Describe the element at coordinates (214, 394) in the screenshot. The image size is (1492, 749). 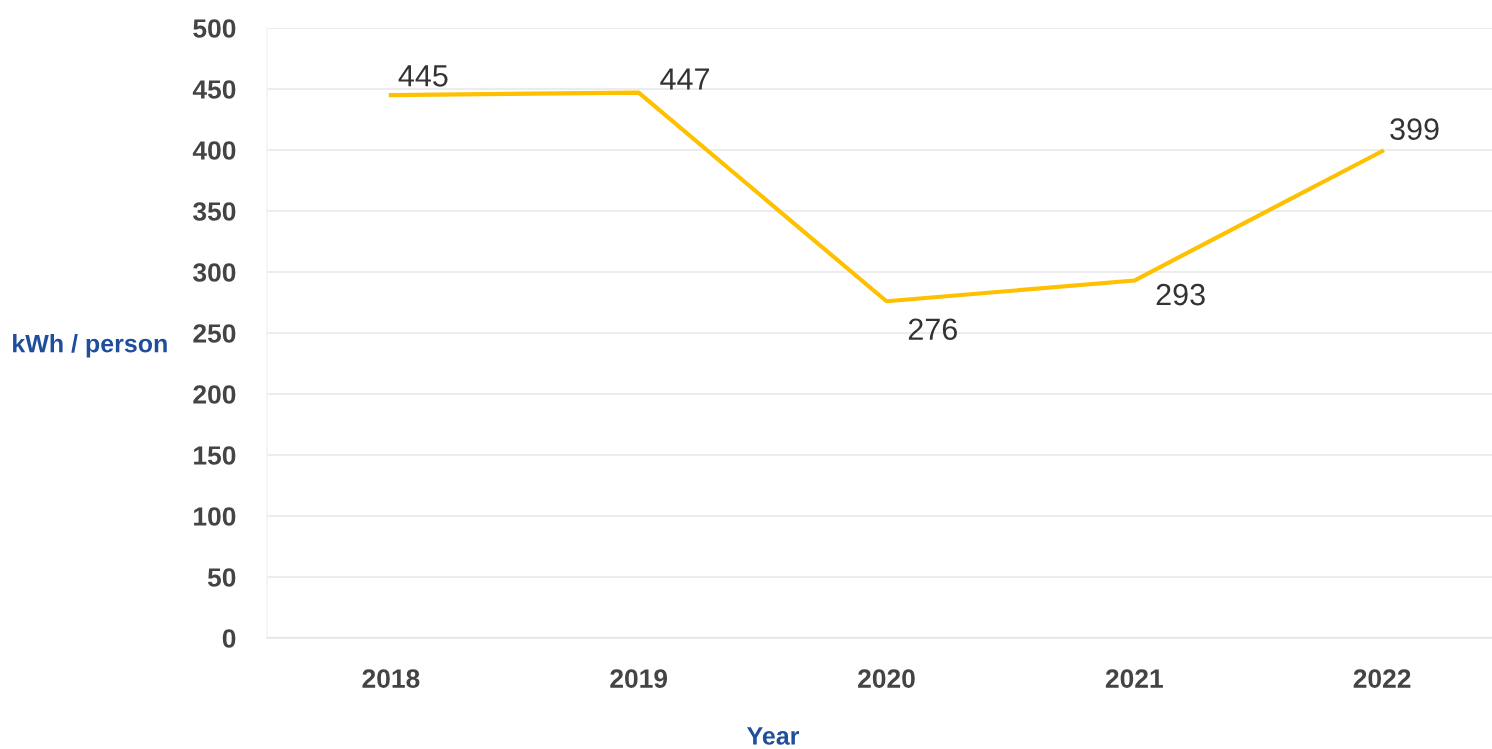
I see `y-tick-label: 200` at that location.